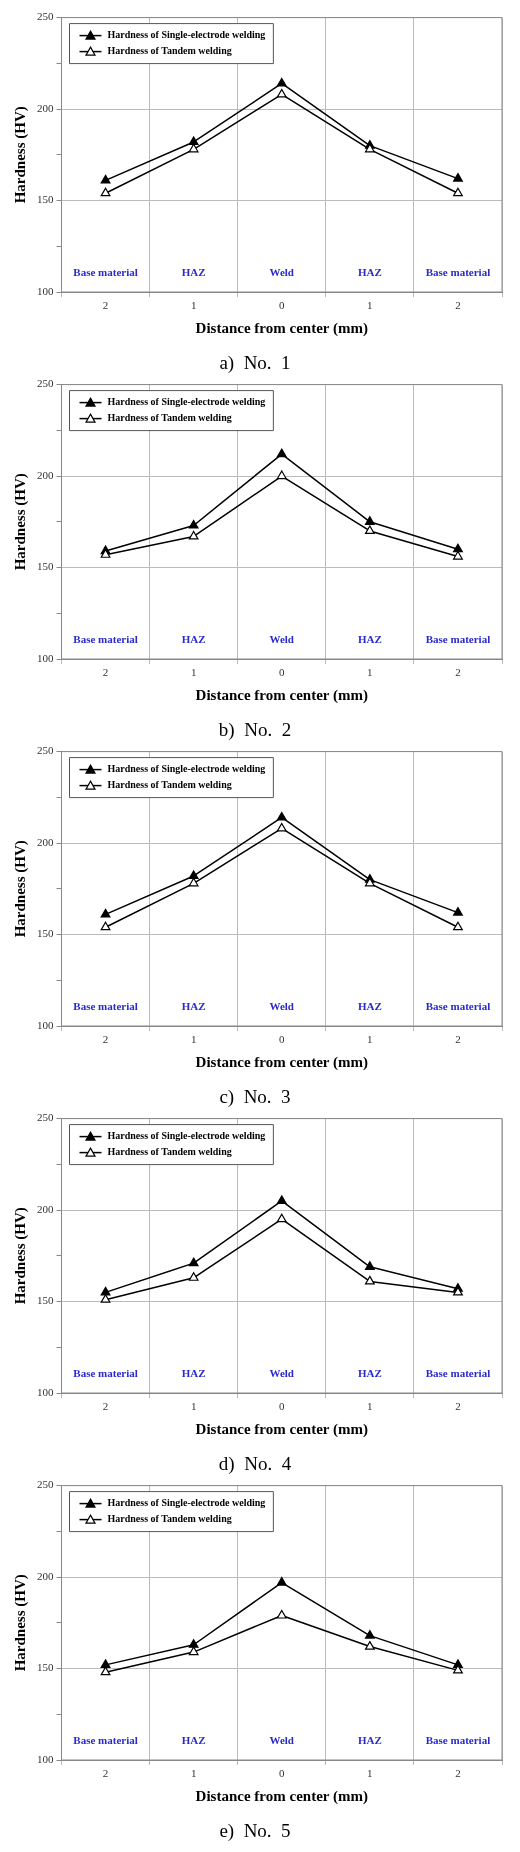 The image size is (520, 1852). Describe the element at coordinates (255, 1096) in the screenshot. I see `text: c) No. 3` at that location.